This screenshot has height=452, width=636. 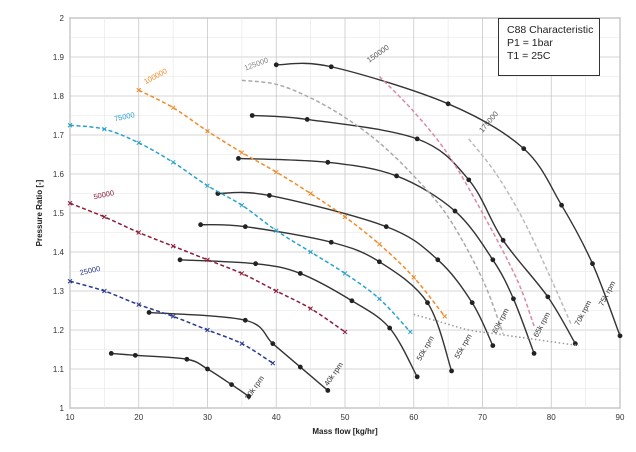 I want to click on y-tick-label: 1.1, so click(x=59, y=369).